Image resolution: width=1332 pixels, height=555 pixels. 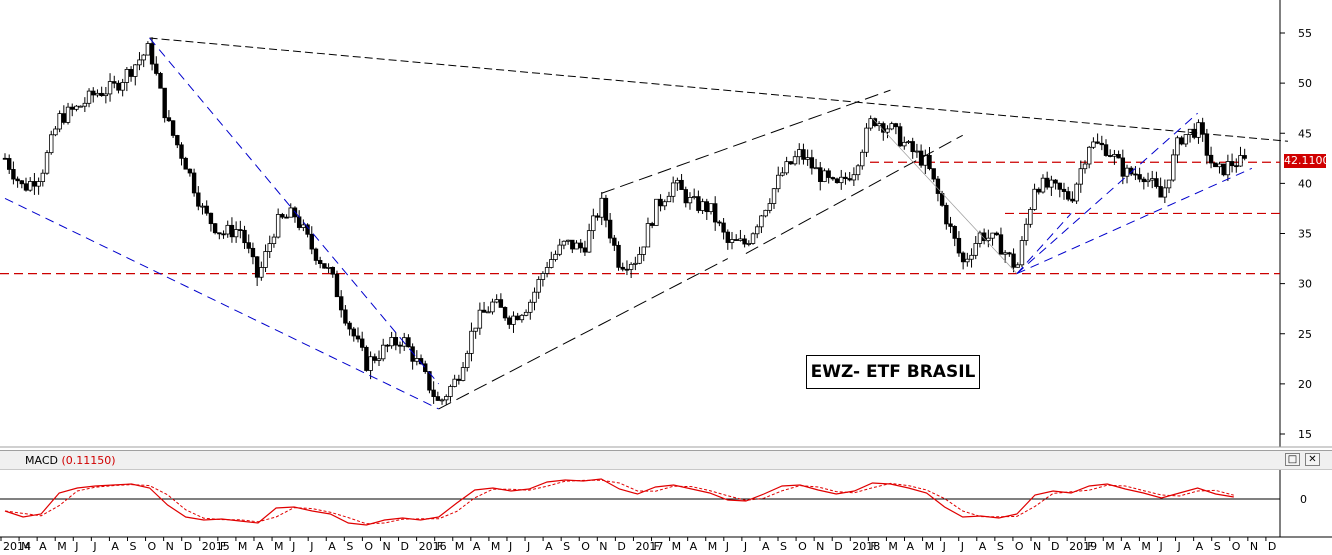 What do you see at coordinates (1305, 334) in the screenshot?
I see `y-tick-label: 25` at bounding box center [1305, 334].